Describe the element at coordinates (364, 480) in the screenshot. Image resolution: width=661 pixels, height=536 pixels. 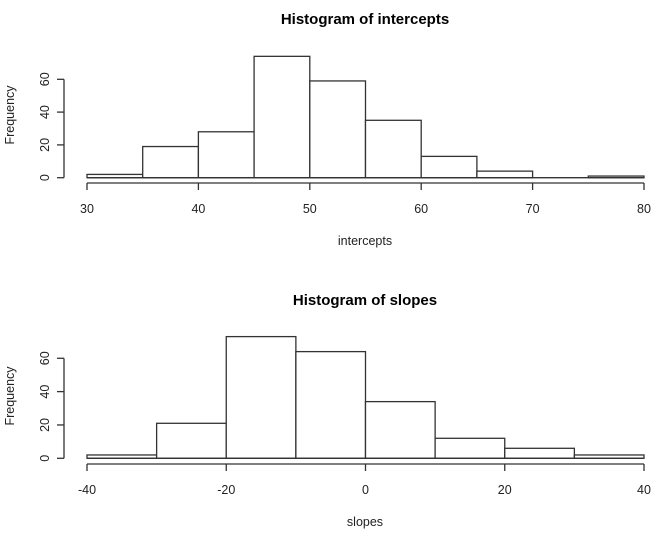
I see `x-axis: -40 -20 0 20 40` at that location.